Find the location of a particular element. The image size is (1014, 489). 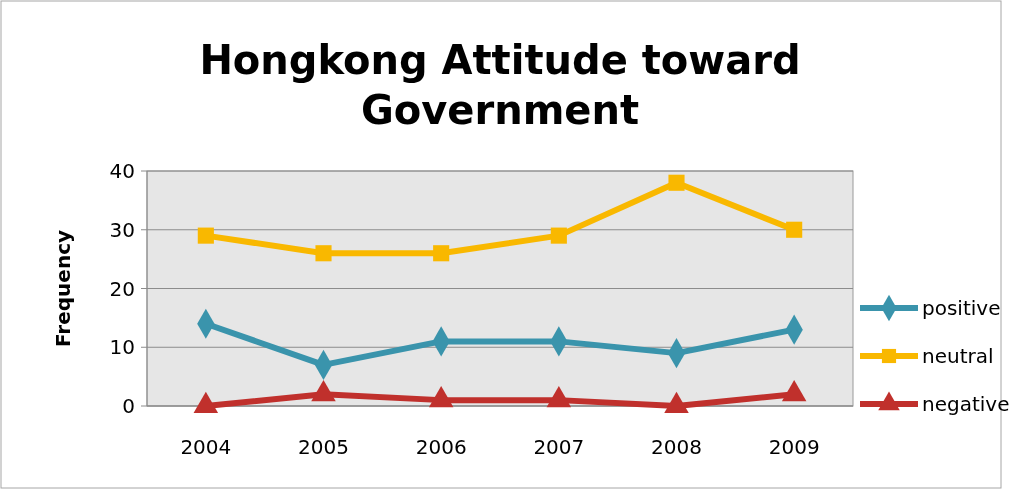

legend-label: negative is located at coordinates (966, 404).